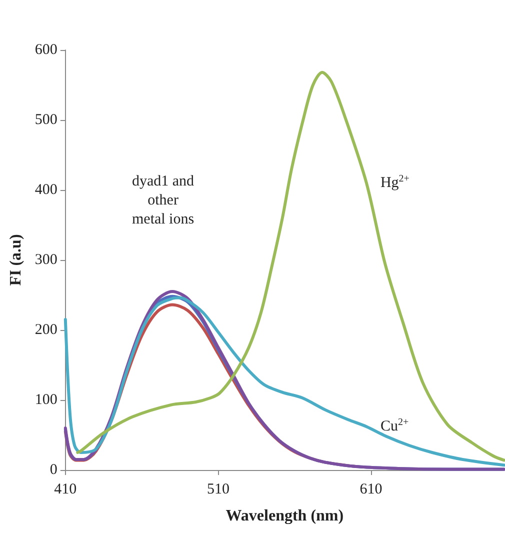 The height and width of the screenshot is (539, 505). Describe the element at coordinates (46, 400) in the screenshot. I see `y-tick-label: 100` at that location.